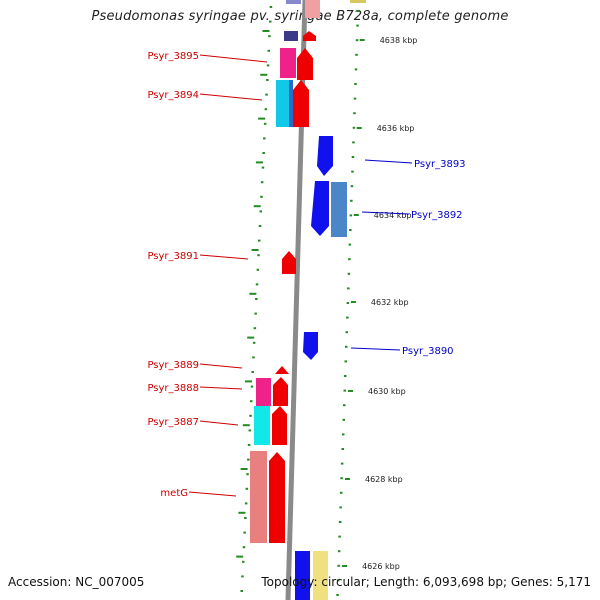 The width and height of the screenshot is (600, 600). I want to click on feature-3892-steelblue, so click(339, 209).